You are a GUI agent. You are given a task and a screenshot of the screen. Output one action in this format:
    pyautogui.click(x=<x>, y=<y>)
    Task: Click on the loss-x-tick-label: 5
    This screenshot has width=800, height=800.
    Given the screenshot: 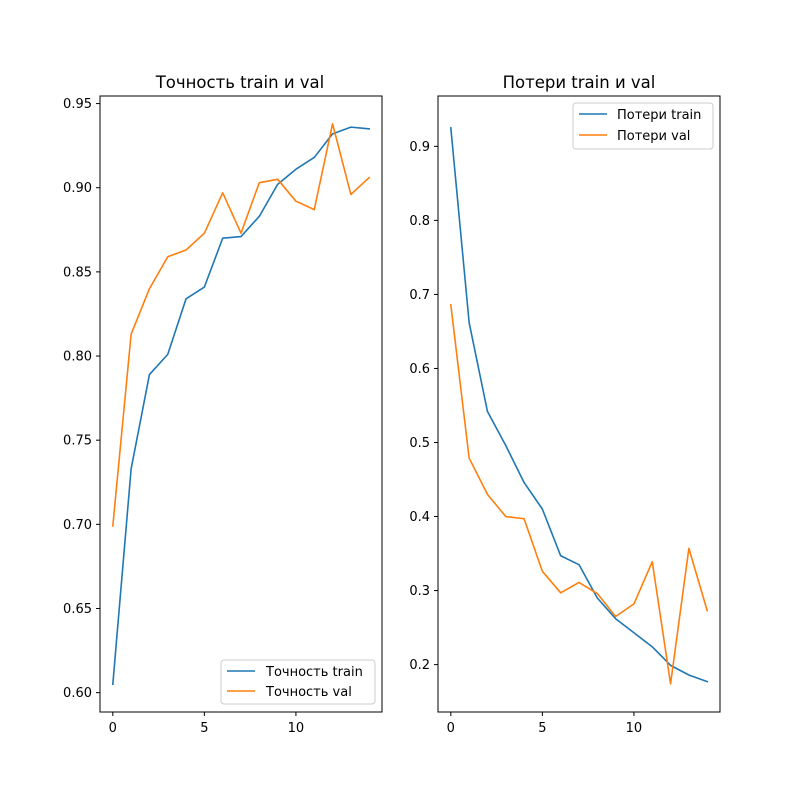 What is the action you would take?
    pyautogui.click(x=542, y=728)
    